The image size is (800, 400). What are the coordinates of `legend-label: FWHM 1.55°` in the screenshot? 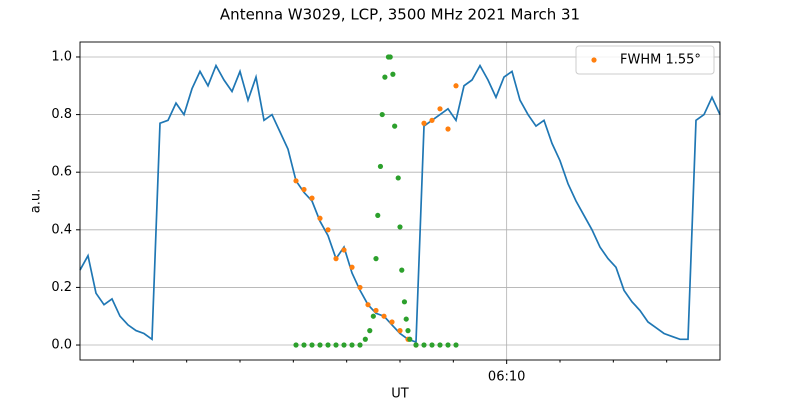 It's located at (660, 60).